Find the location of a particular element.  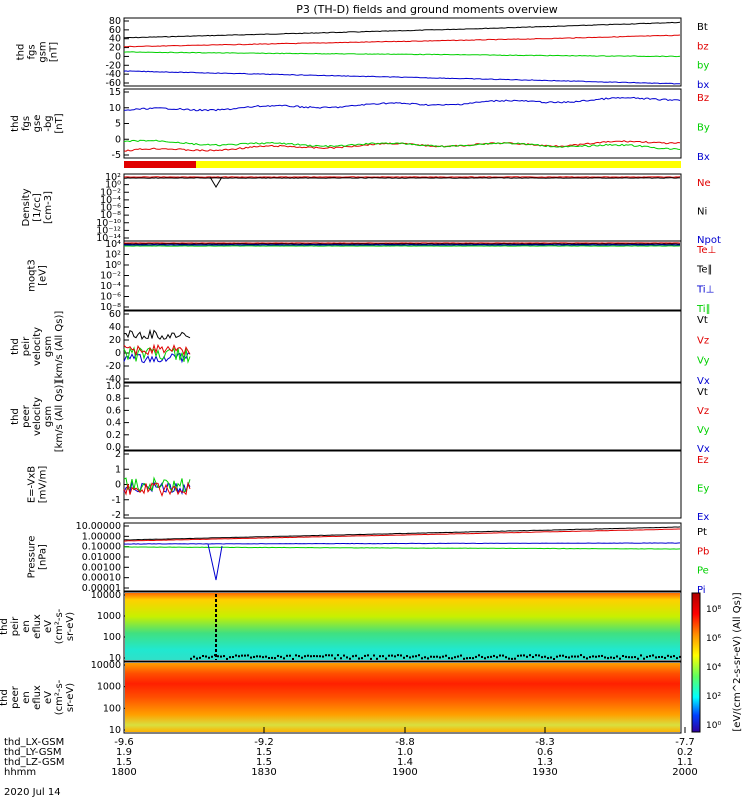

density-dip is located at coordinates (216, 182).